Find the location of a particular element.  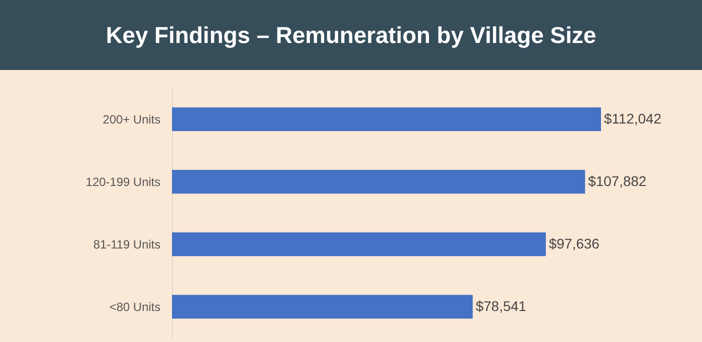

y-tick-label: 200+ Units is located at coordinates (131, 119).